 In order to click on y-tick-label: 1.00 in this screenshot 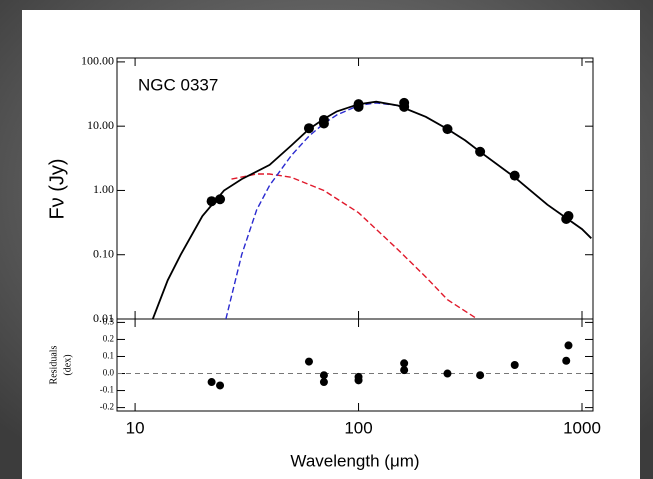, I will do `click(103, 189)`.